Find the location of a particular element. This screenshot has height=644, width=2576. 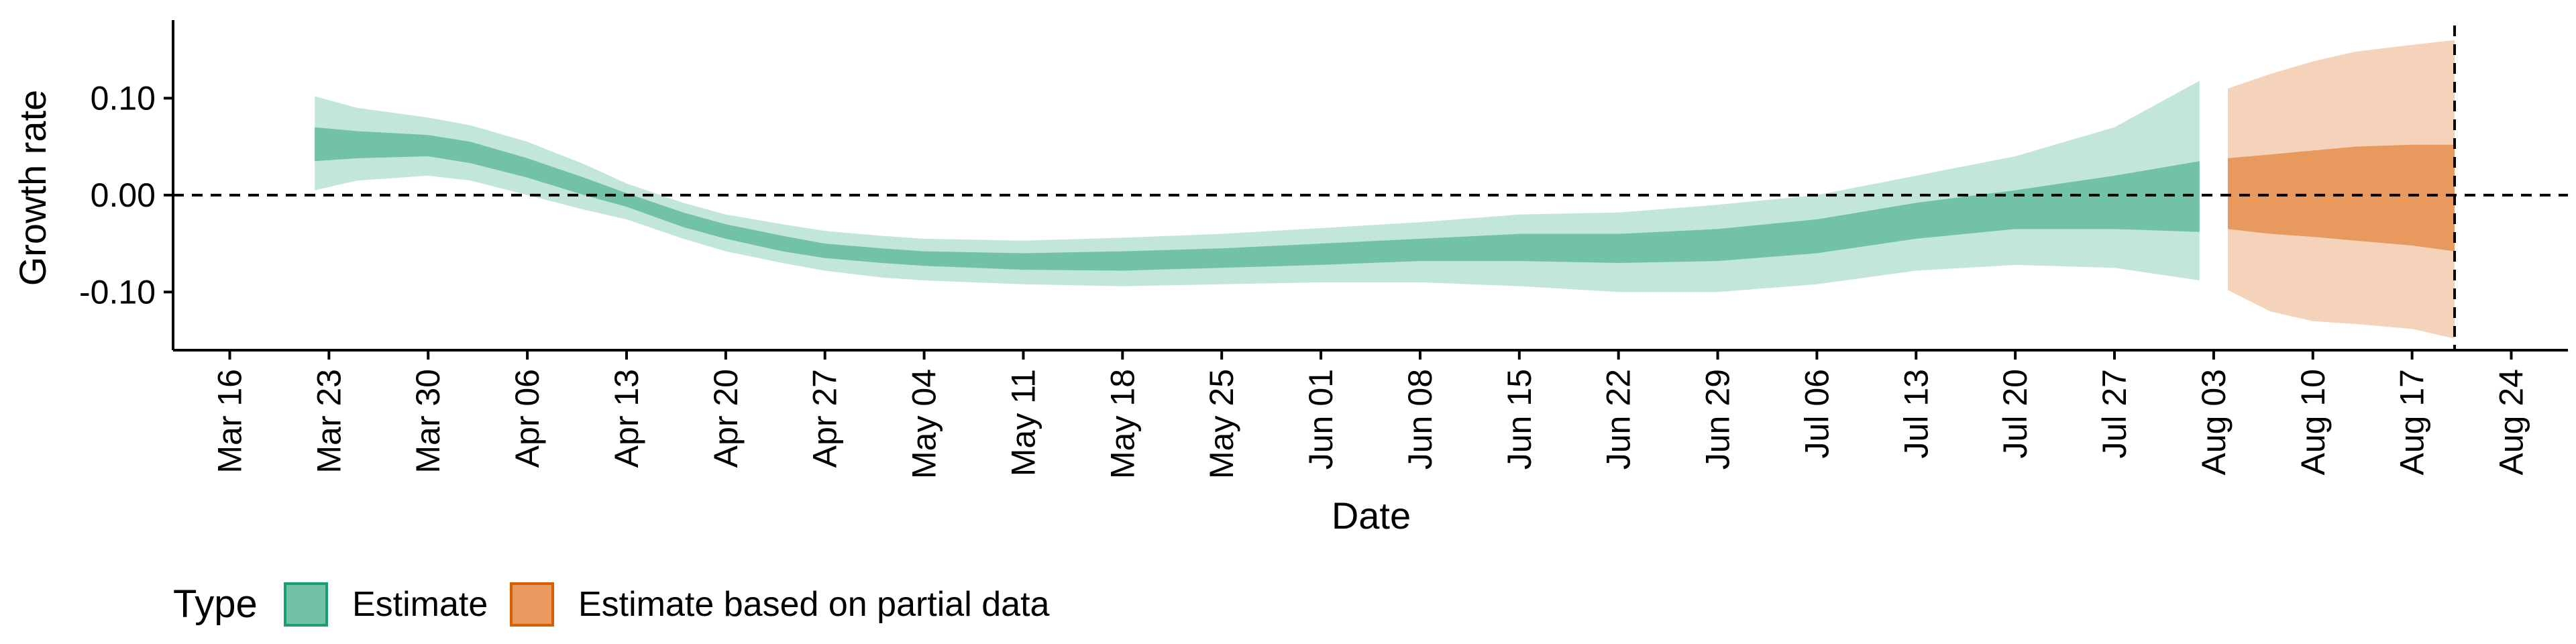

legend-key-partial is located at coordinates (532, 604).